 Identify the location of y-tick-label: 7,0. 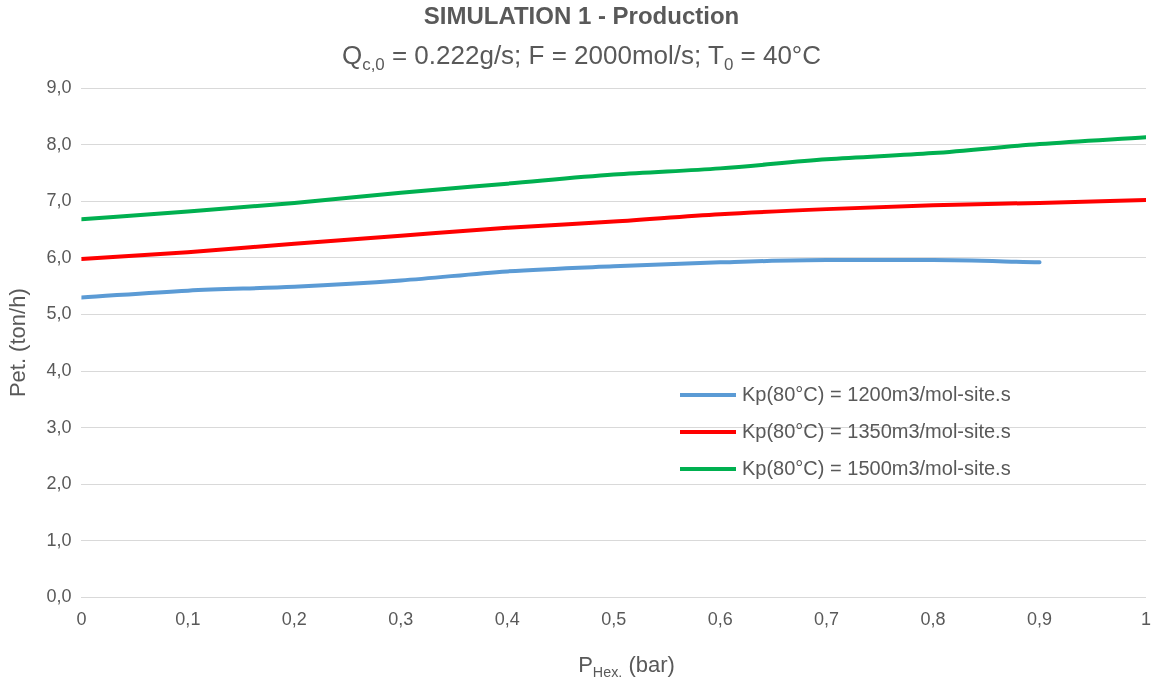
(59, 200).